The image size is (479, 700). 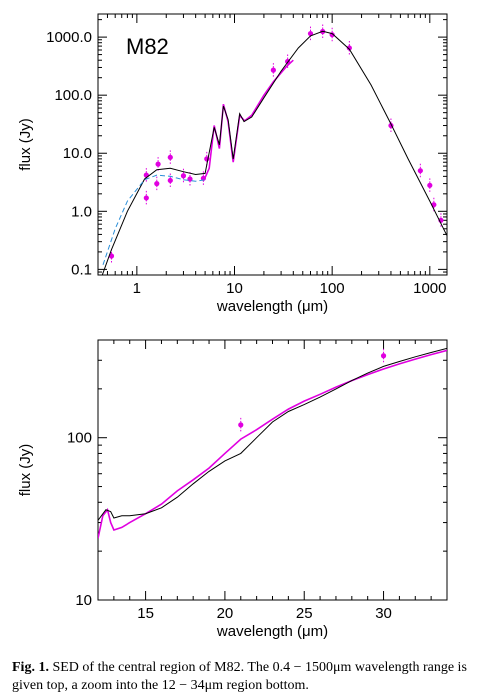 I want to click on y-axis-title-bottom: flux (Jy), so click(x=25, y=470).